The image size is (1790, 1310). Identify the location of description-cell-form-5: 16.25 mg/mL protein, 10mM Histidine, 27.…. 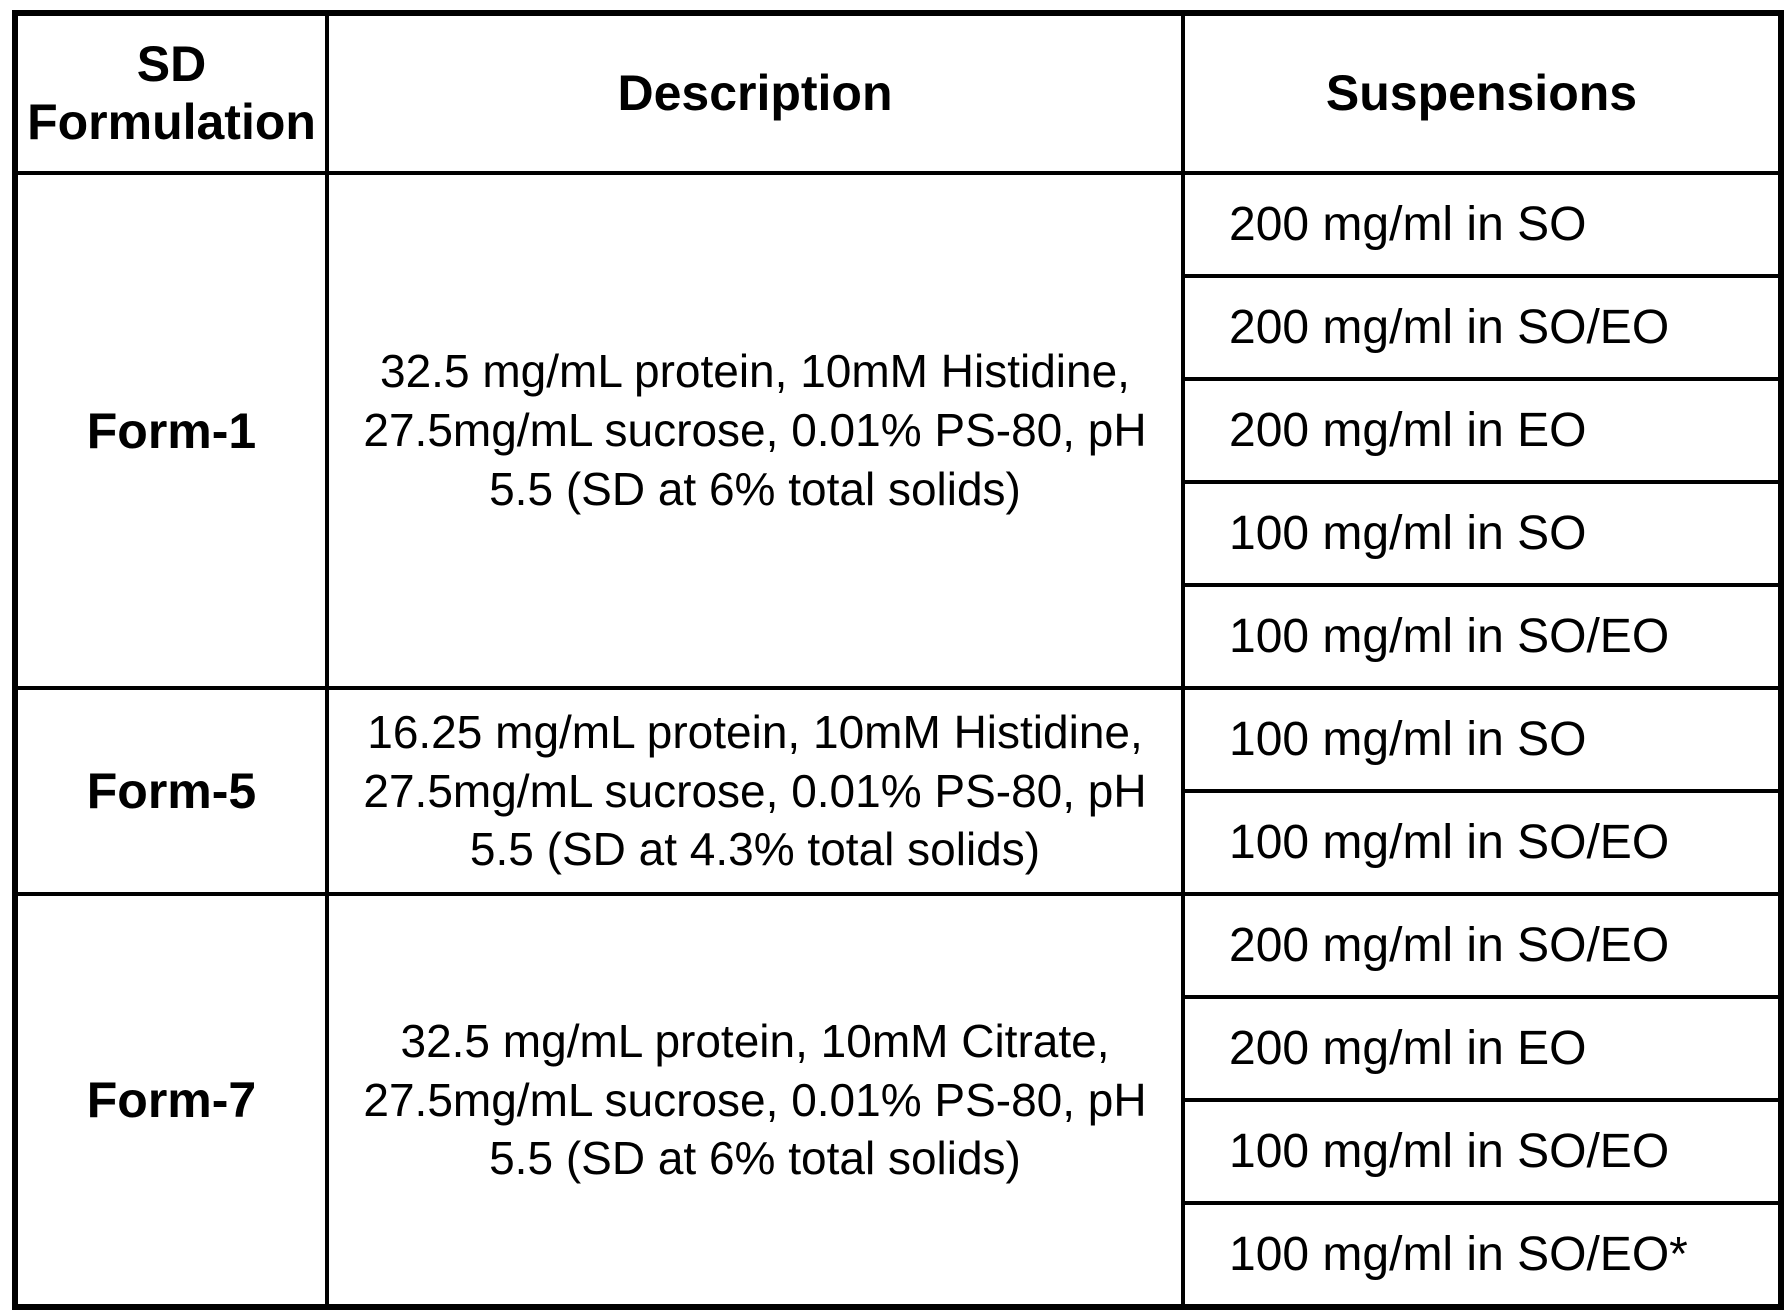
(755, 791).